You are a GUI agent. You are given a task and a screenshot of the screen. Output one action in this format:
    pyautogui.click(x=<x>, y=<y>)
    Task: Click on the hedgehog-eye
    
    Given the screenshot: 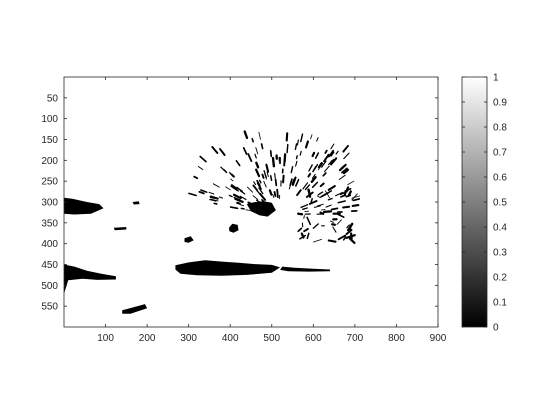 What is the action you would take?
    pyautogui.click(x=234, y=228)
    